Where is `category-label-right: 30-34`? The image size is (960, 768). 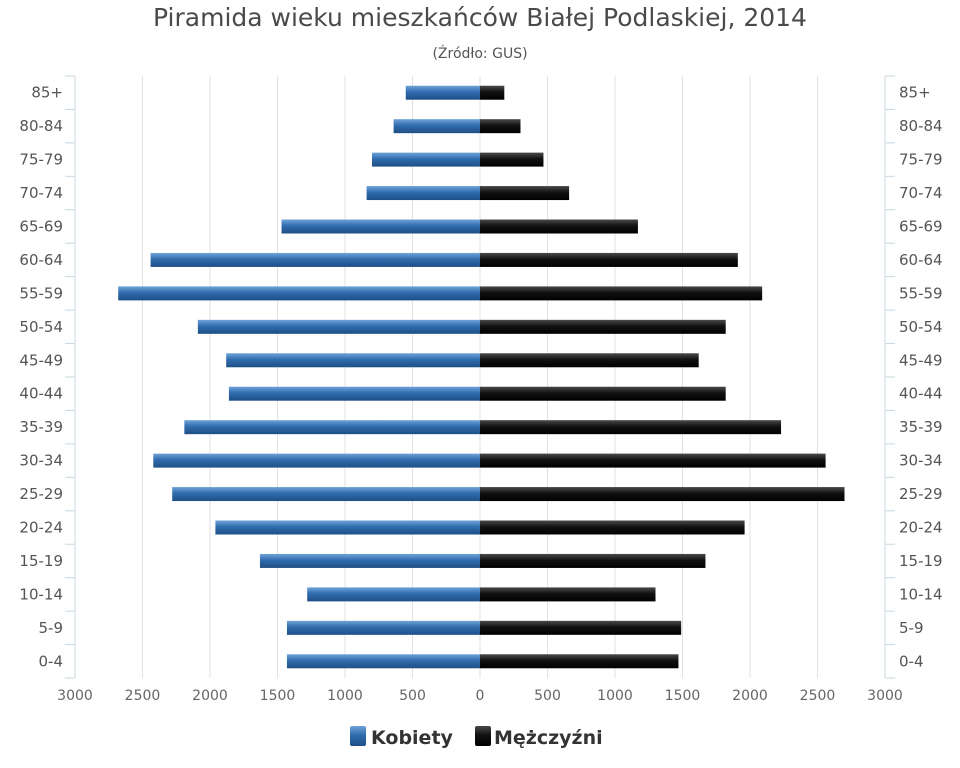
category-label-right: 30-34 is located at coordinates (921, 461).